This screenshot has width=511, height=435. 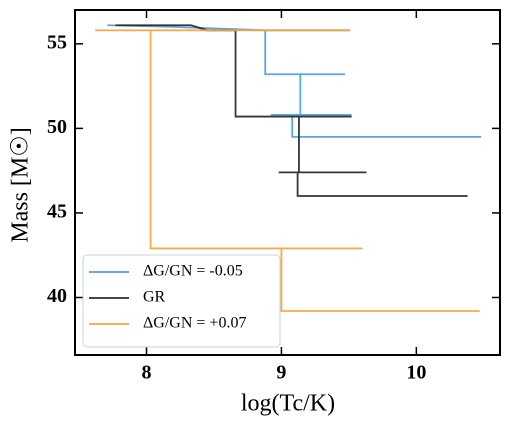 I want to click on y-tick-label: 50, so click(x=57, y=127).